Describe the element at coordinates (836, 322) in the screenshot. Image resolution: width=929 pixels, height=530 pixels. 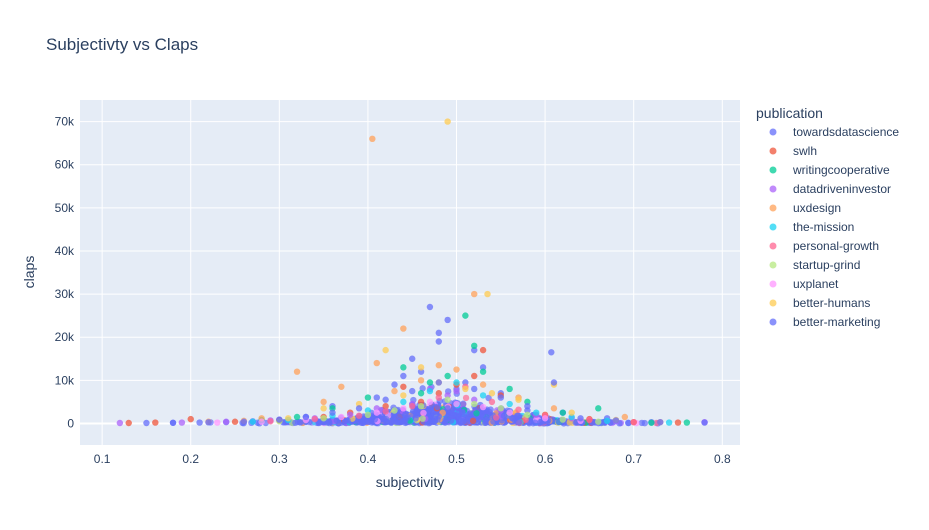
I see `legend-label: better-marketing` at that location.